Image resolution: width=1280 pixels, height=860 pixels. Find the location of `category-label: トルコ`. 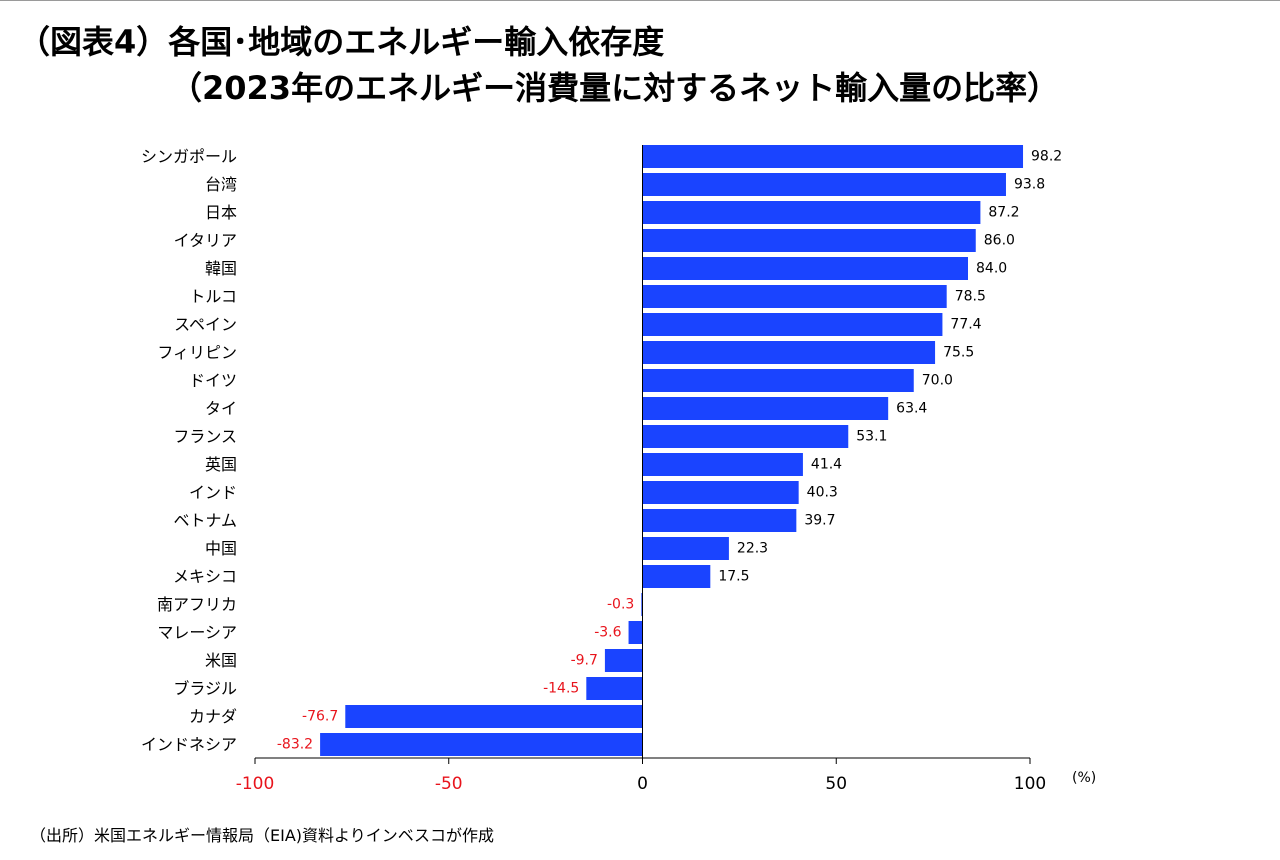

category-label: トルコ is located at coordinates (213, 296).